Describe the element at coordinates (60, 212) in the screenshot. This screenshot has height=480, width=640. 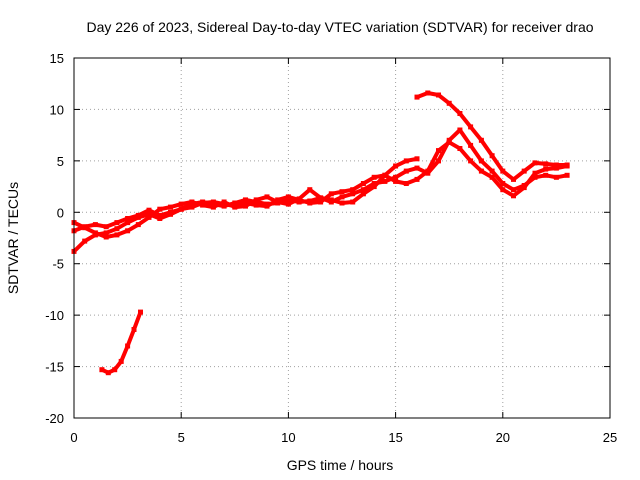
I see `y-tick-label: 0` at that location.